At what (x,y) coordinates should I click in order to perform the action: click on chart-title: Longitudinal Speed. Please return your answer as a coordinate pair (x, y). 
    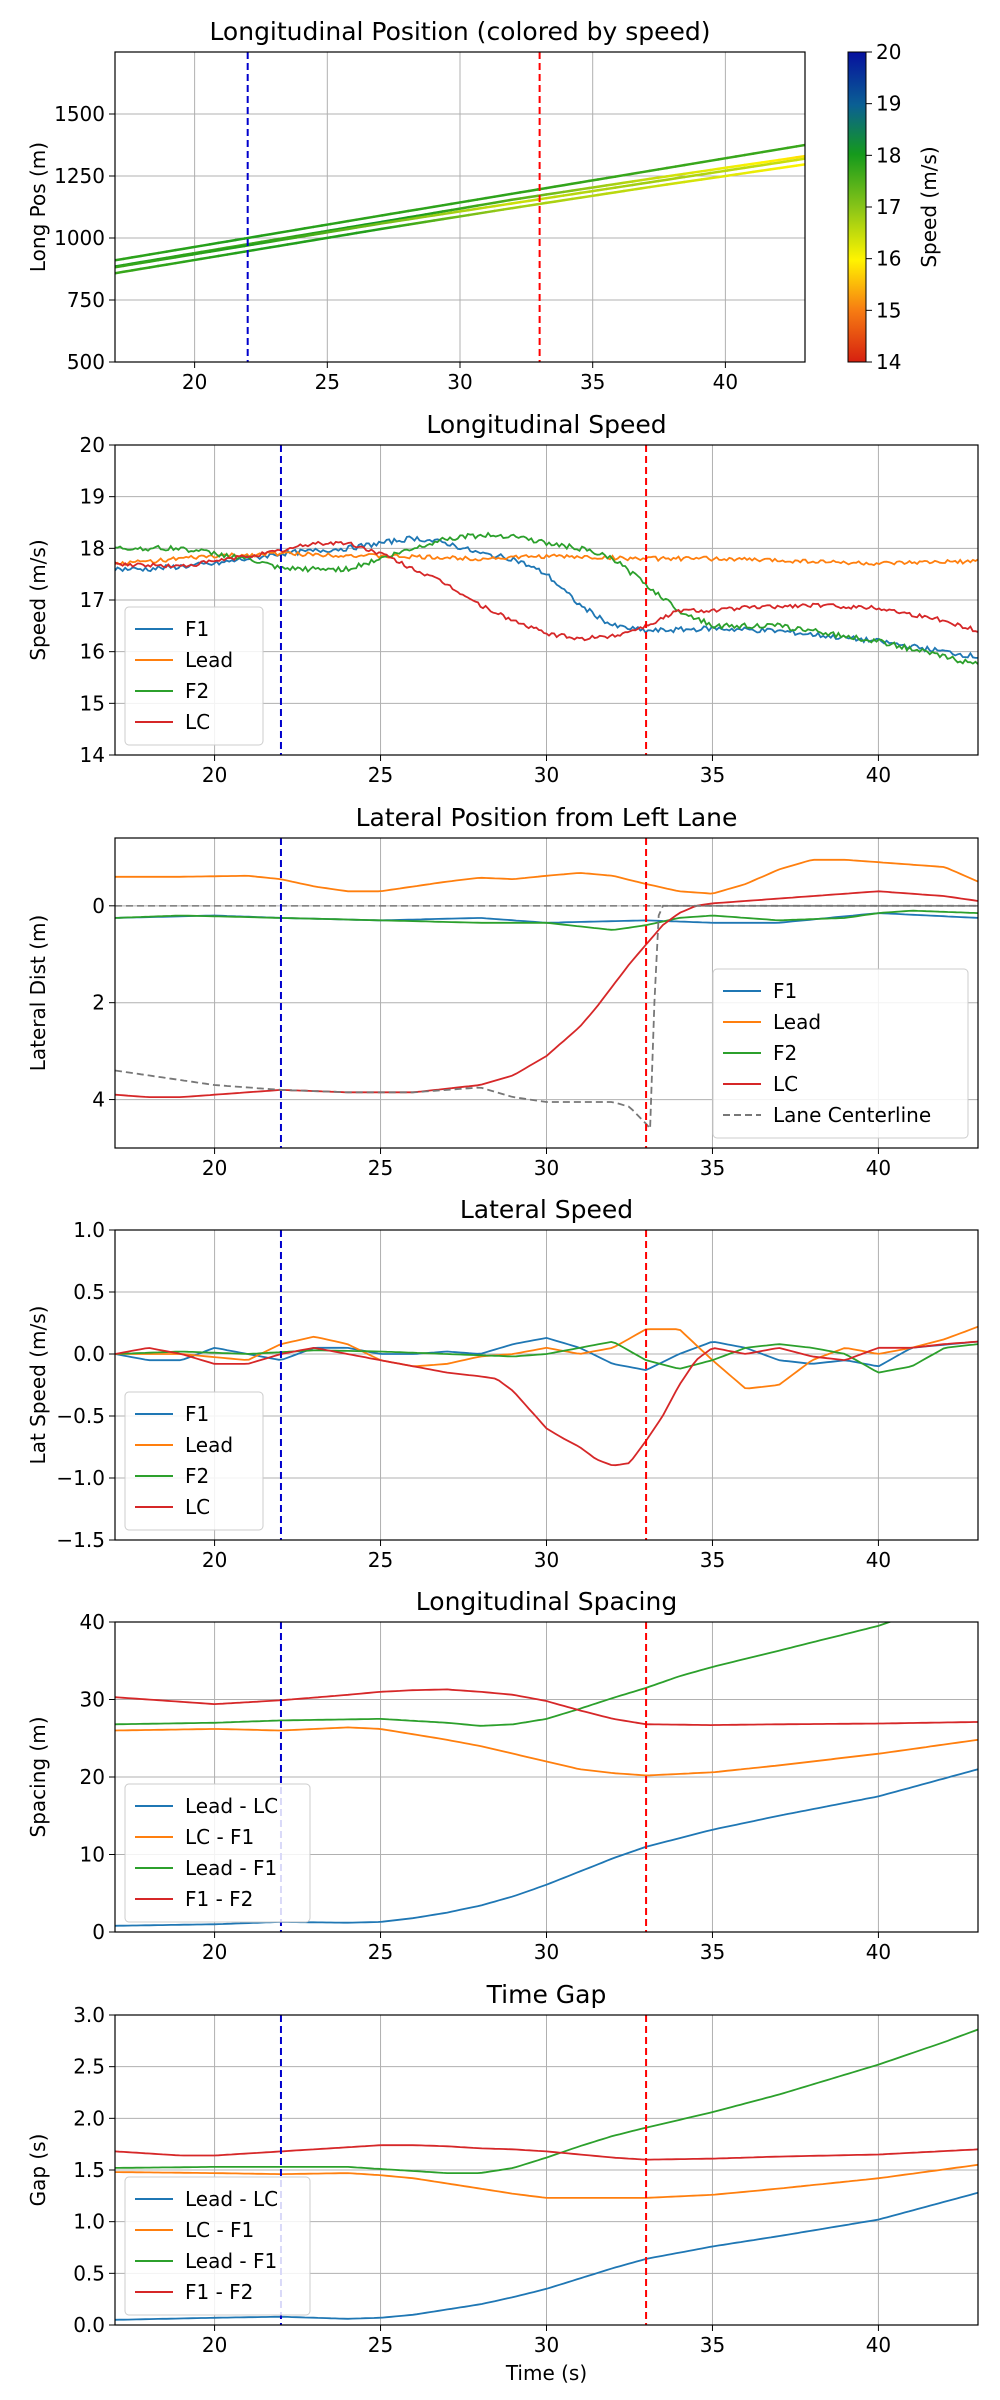
    Looking at the image, I should click on (546, 424).